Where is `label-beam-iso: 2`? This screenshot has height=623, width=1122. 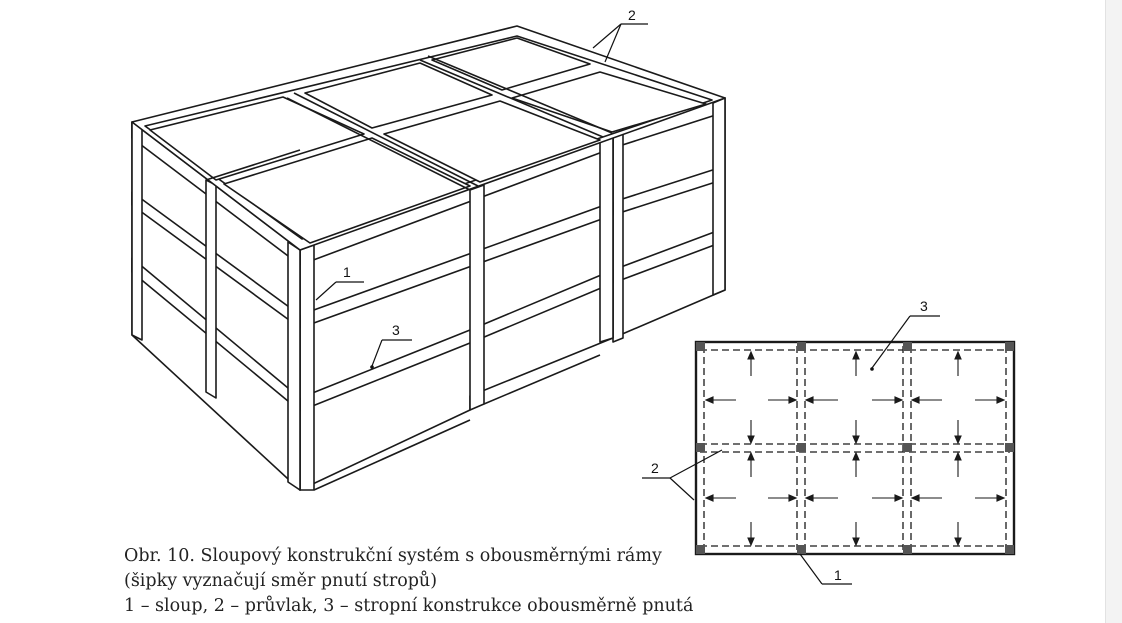
label-beam-iso: 2 is located at coordinates (632, 15).